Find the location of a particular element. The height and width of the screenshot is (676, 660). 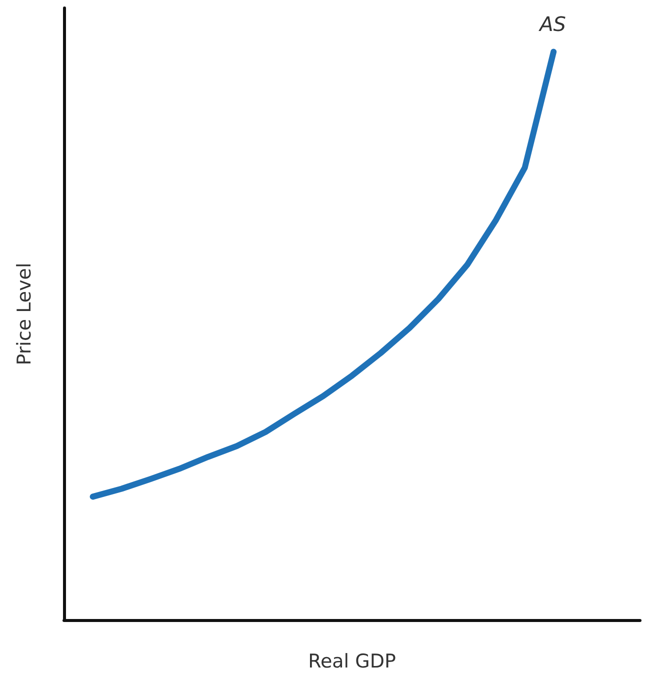

series-label: AS is located at coordinates (552, 24).